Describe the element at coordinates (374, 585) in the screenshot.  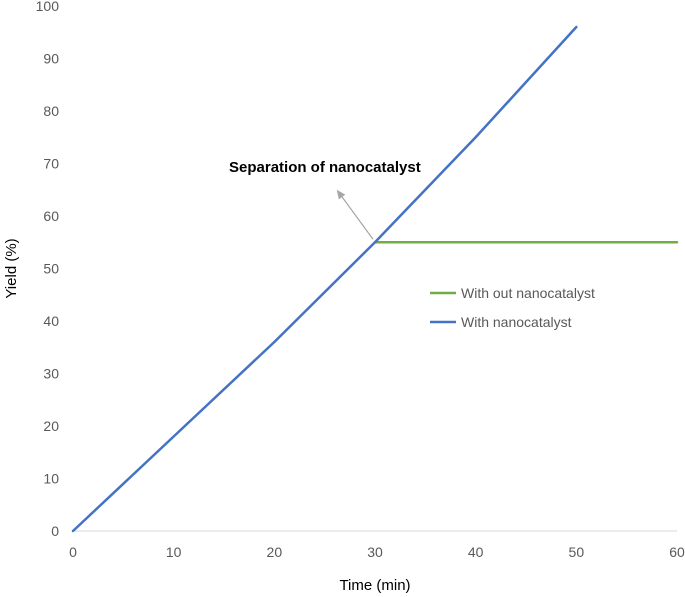
I see `x-axis-title: Time (min)` at that location.